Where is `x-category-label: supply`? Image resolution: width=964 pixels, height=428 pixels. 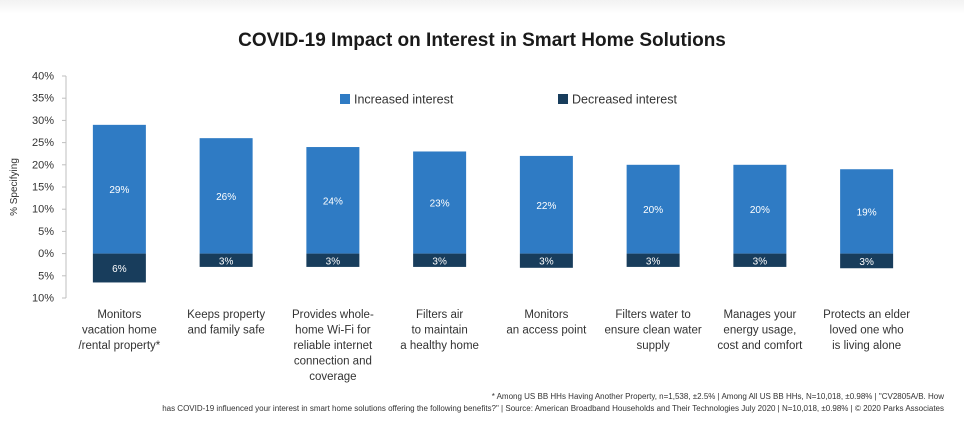 x-category-label: supply is located at coordinates (653, 346).